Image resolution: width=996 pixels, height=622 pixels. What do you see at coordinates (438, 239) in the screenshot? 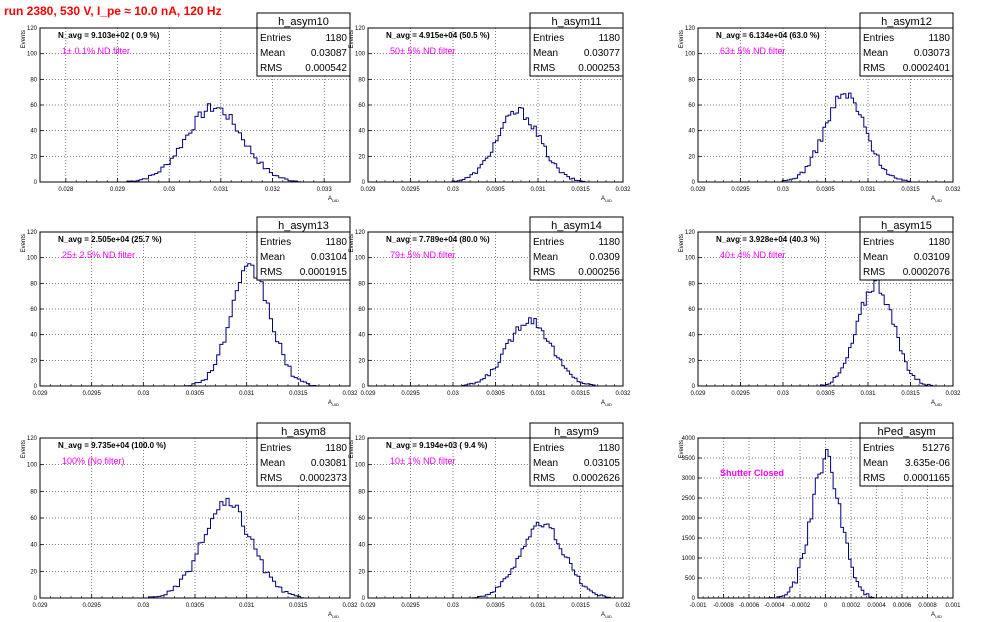
I see `navg-label: N_avg = 7.789e+04 (80.0 %)` at bounding box center [438, 239].